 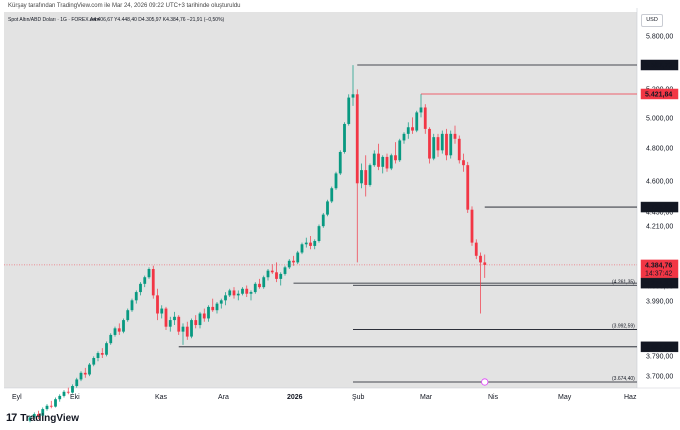 I want to click on y-tick-label: 3.700,00, so click(x=659, y=377).